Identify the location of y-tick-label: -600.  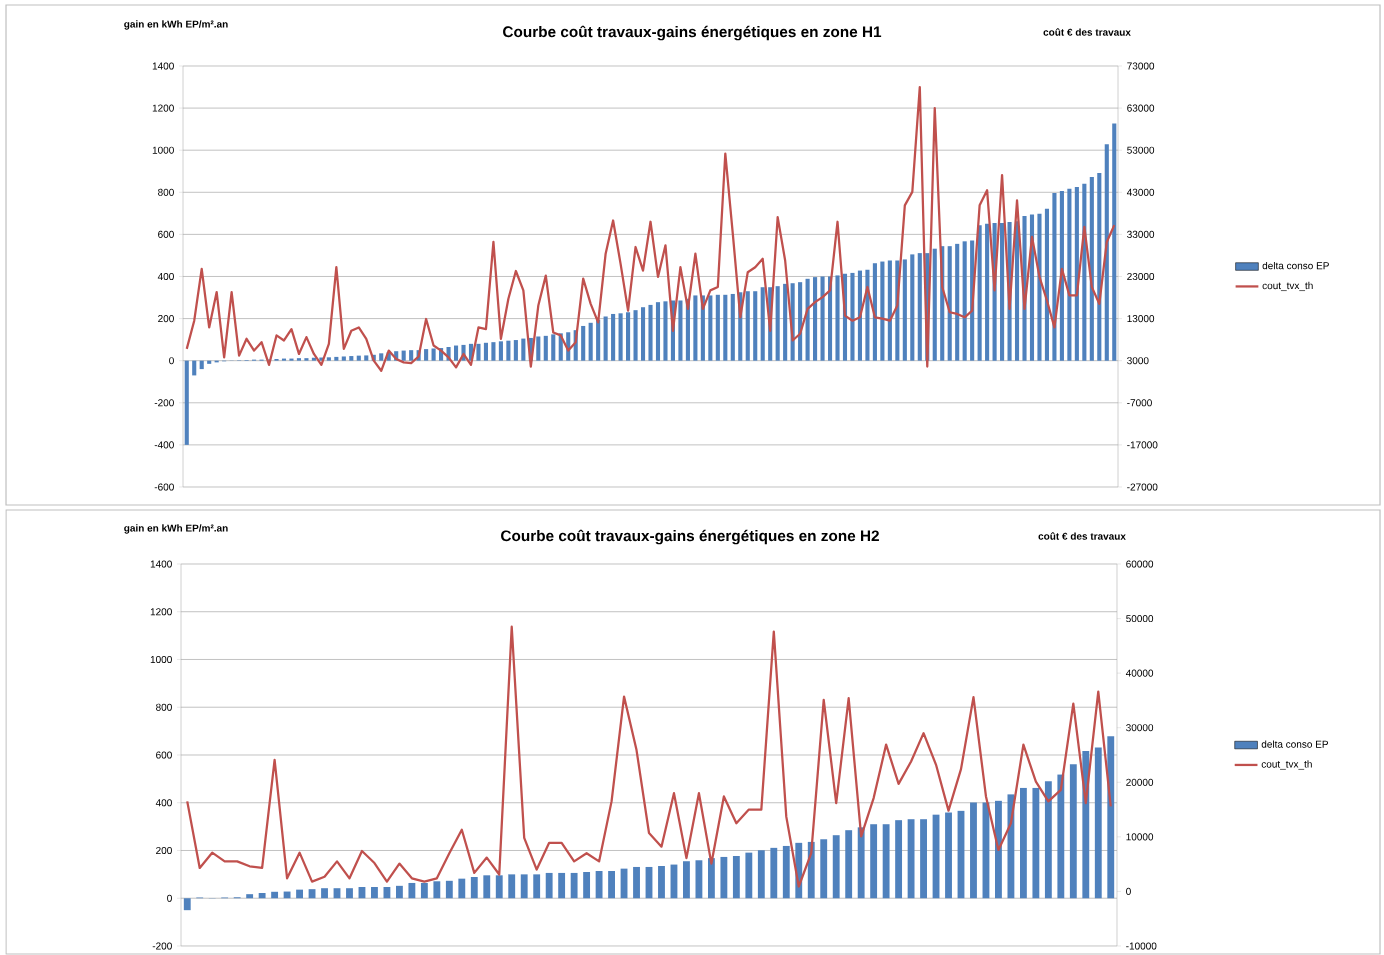
(164, 487).